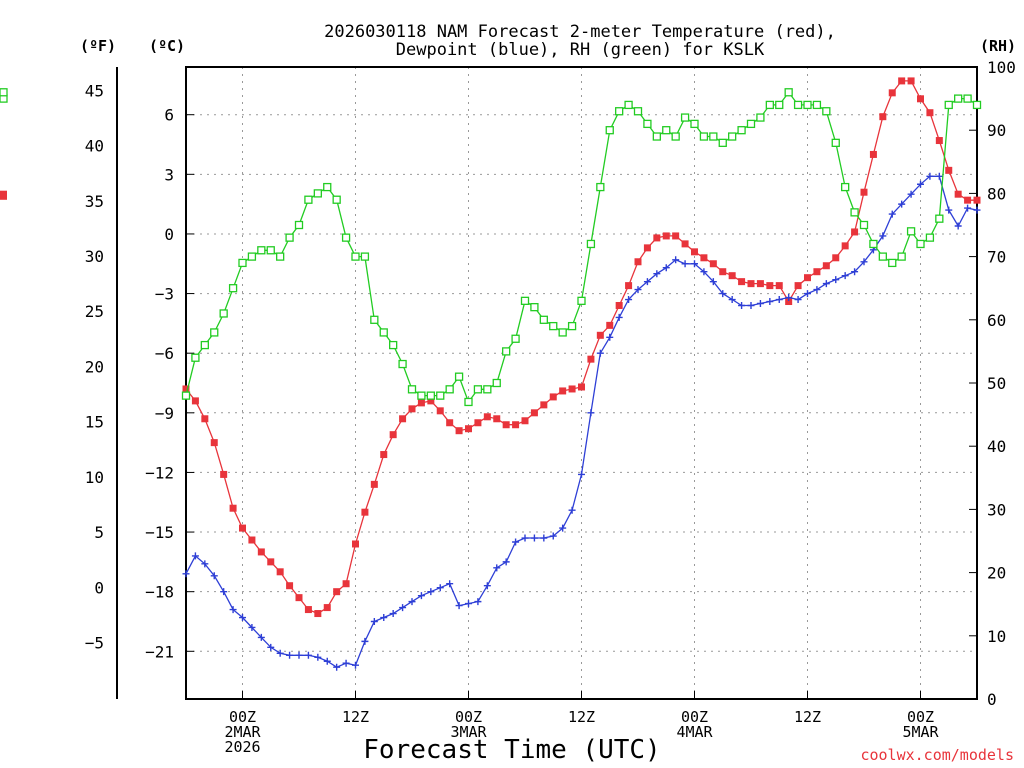 This screenshot has width=1024, height=768. What do you see at coordinates (164, 353) in the screenshot?
I see `celsius-tick-label: −6` at bounding box center [164, 353].